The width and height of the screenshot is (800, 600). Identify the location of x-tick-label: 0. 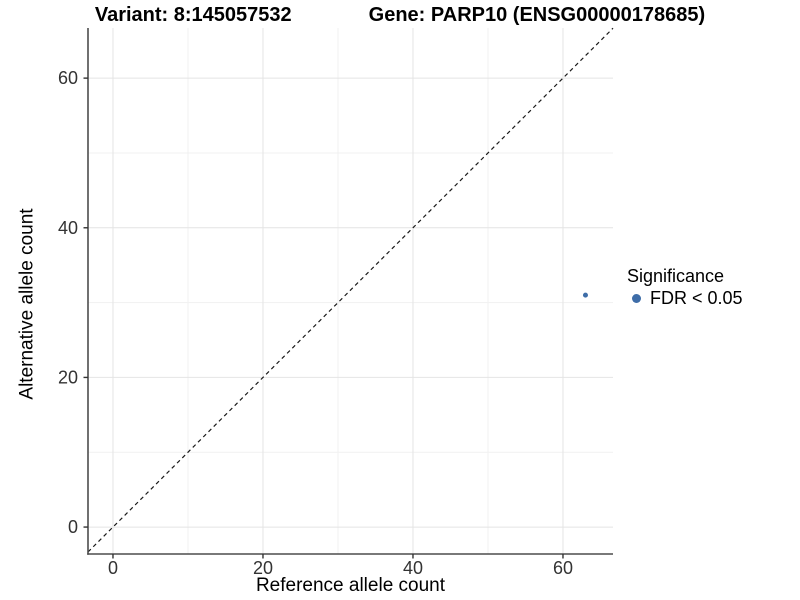
(113, 568).